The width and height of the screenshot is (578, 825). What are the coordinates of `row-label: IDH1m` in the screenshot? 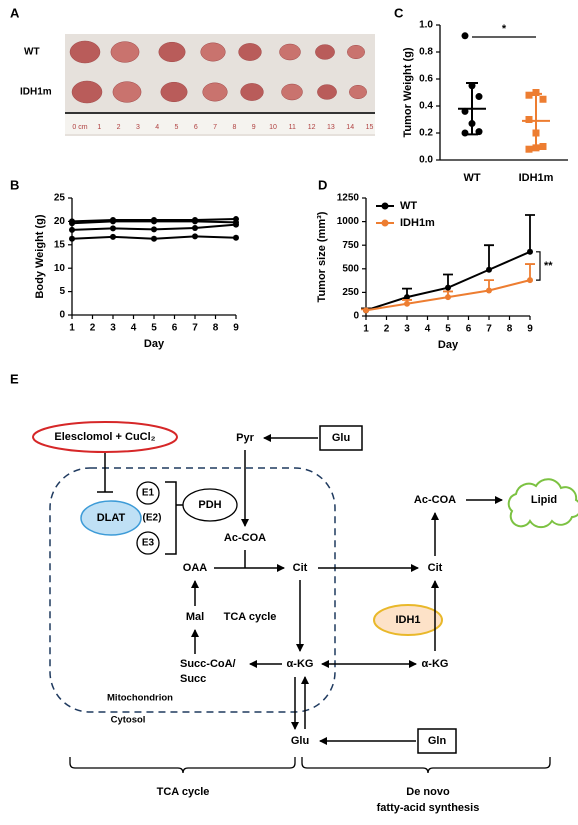 It's located at (36, 92).